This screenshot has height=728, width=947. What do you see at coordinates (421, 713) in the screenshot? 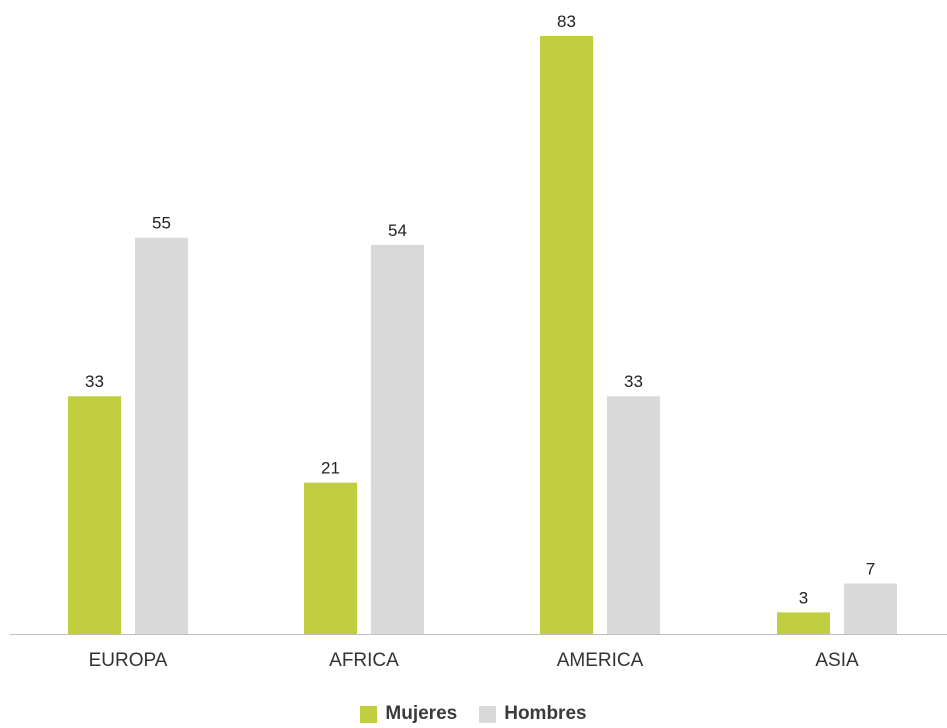
I see `legend-label-mujeres: Mujeres` at bounding box center [421, 713].